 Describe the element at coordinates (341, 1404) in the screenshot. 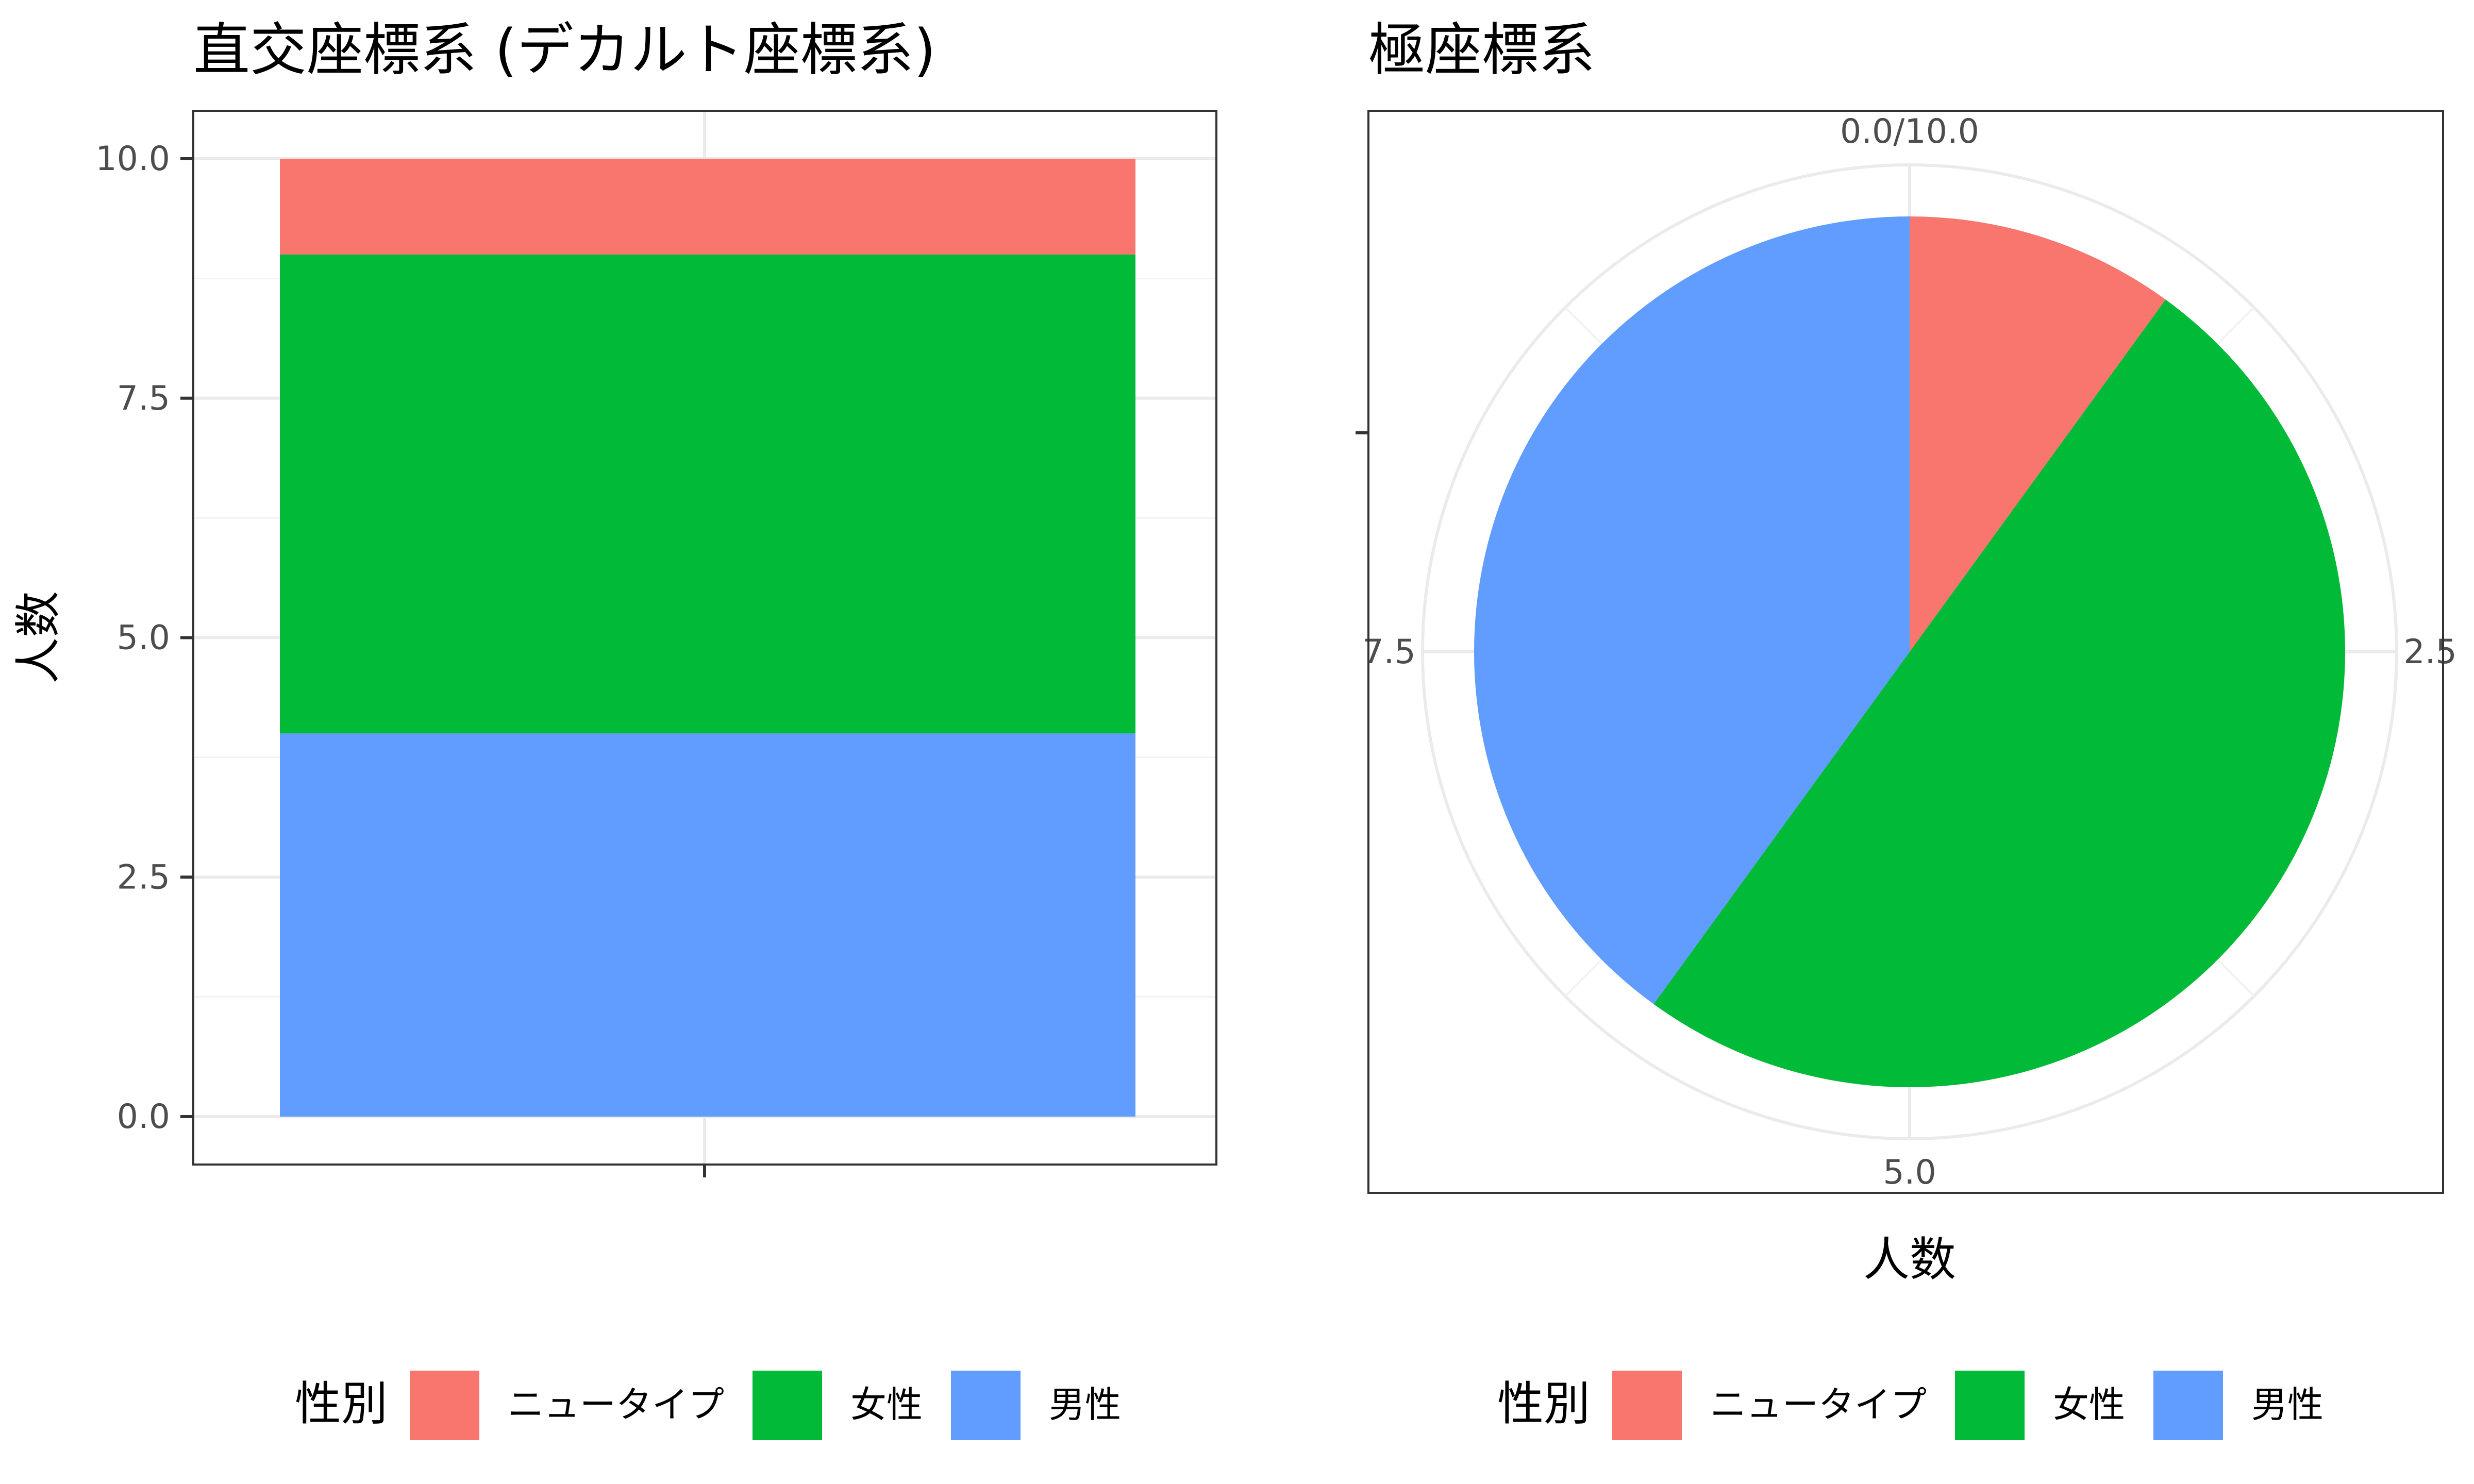

I see `bar-legend-title: 性別` at that location.